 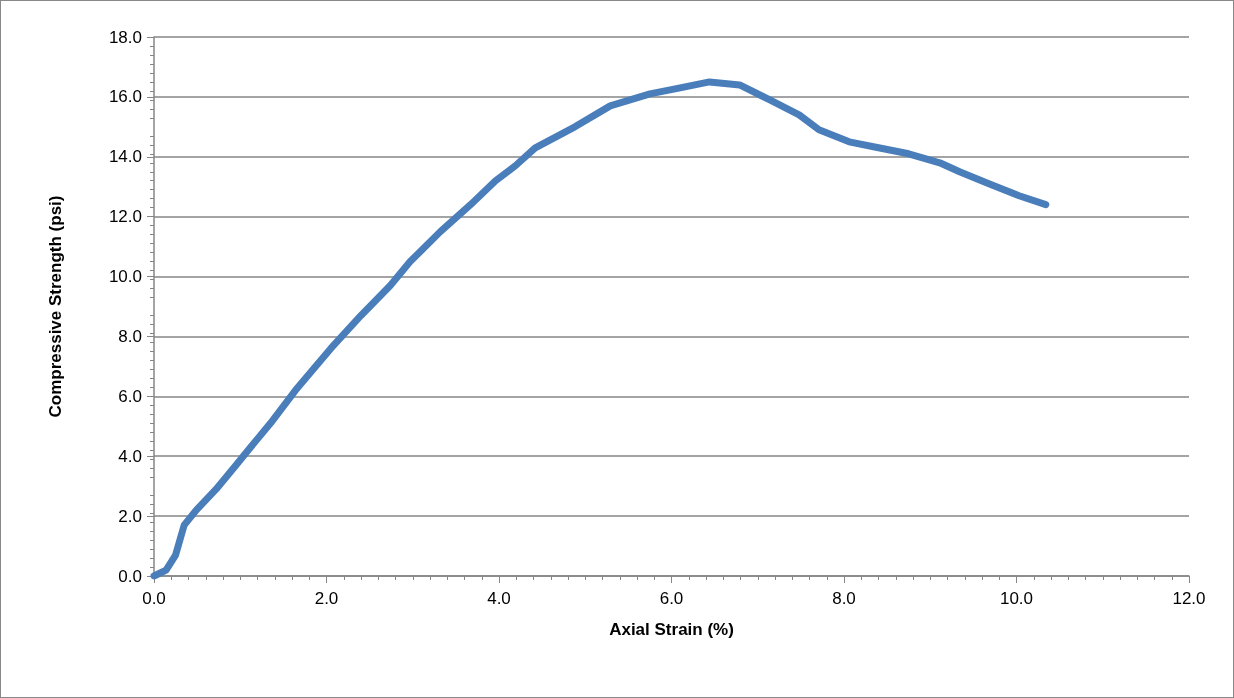 What do you see at coordinates (125, 97) in the screenshot?
I see `y-tick-label: 16.0` at bounding box center [125, 97].